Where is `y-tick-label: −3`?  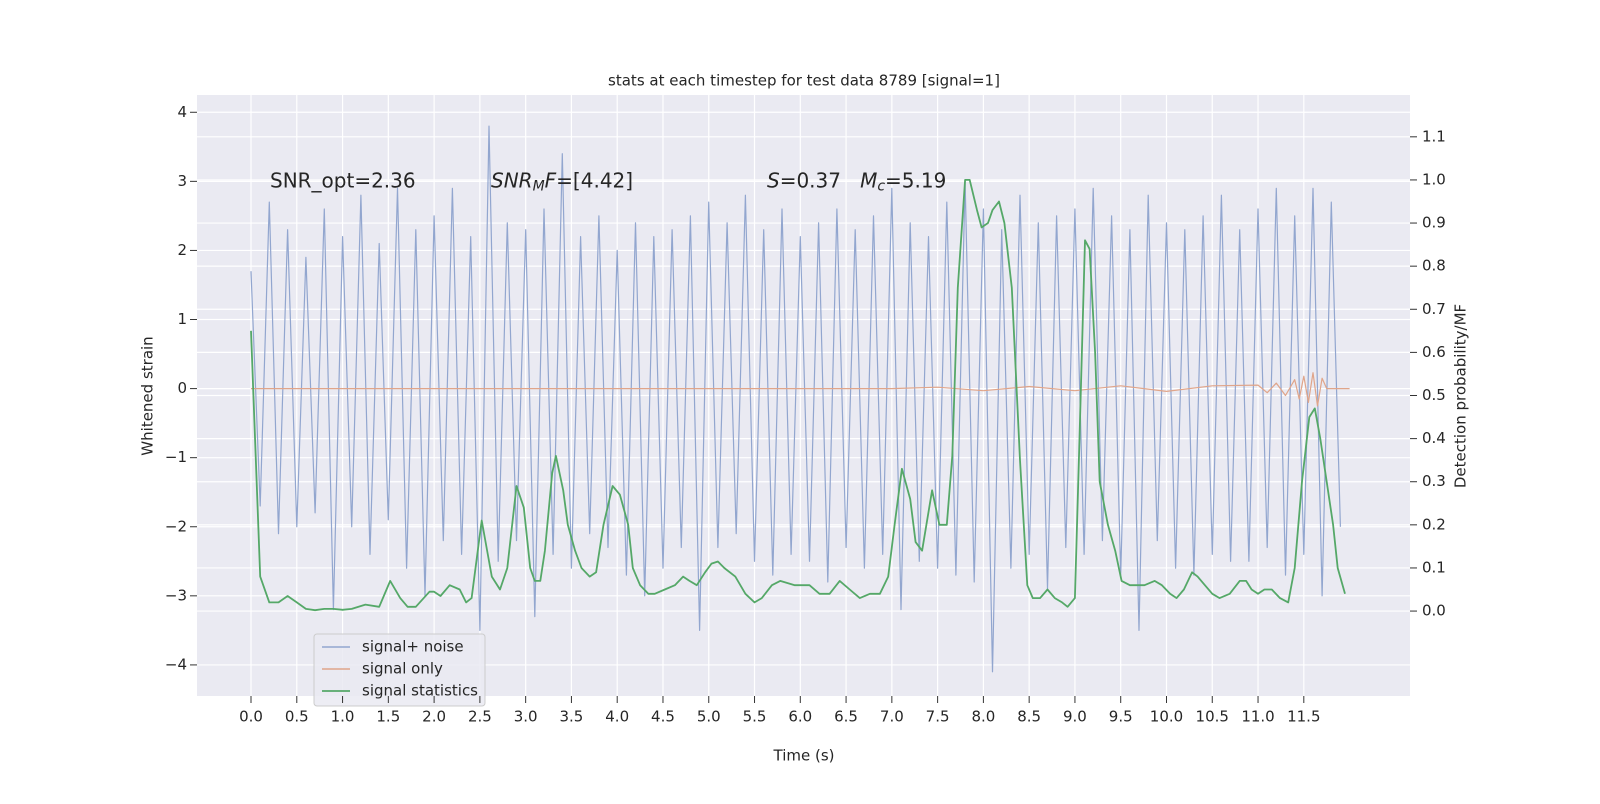
y-tick-label: −3 is located at coordinates (176, 595).